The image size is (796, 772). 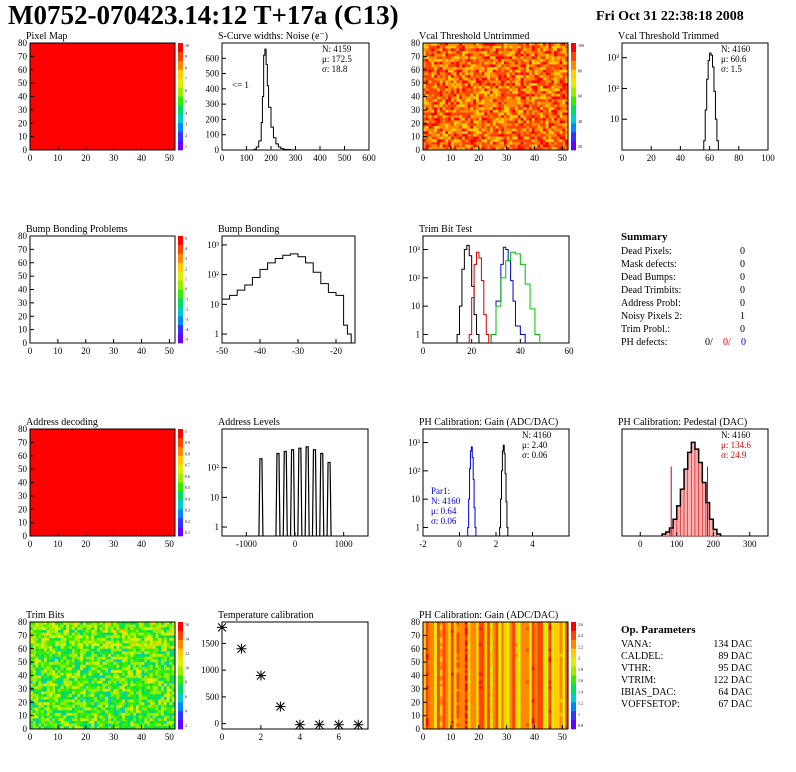 What do you see at coordinates (670, 16) in the screenshot?
I see `page-date: Fri Oct 31 22:38:18 2008` at bounding box center [670, 16].